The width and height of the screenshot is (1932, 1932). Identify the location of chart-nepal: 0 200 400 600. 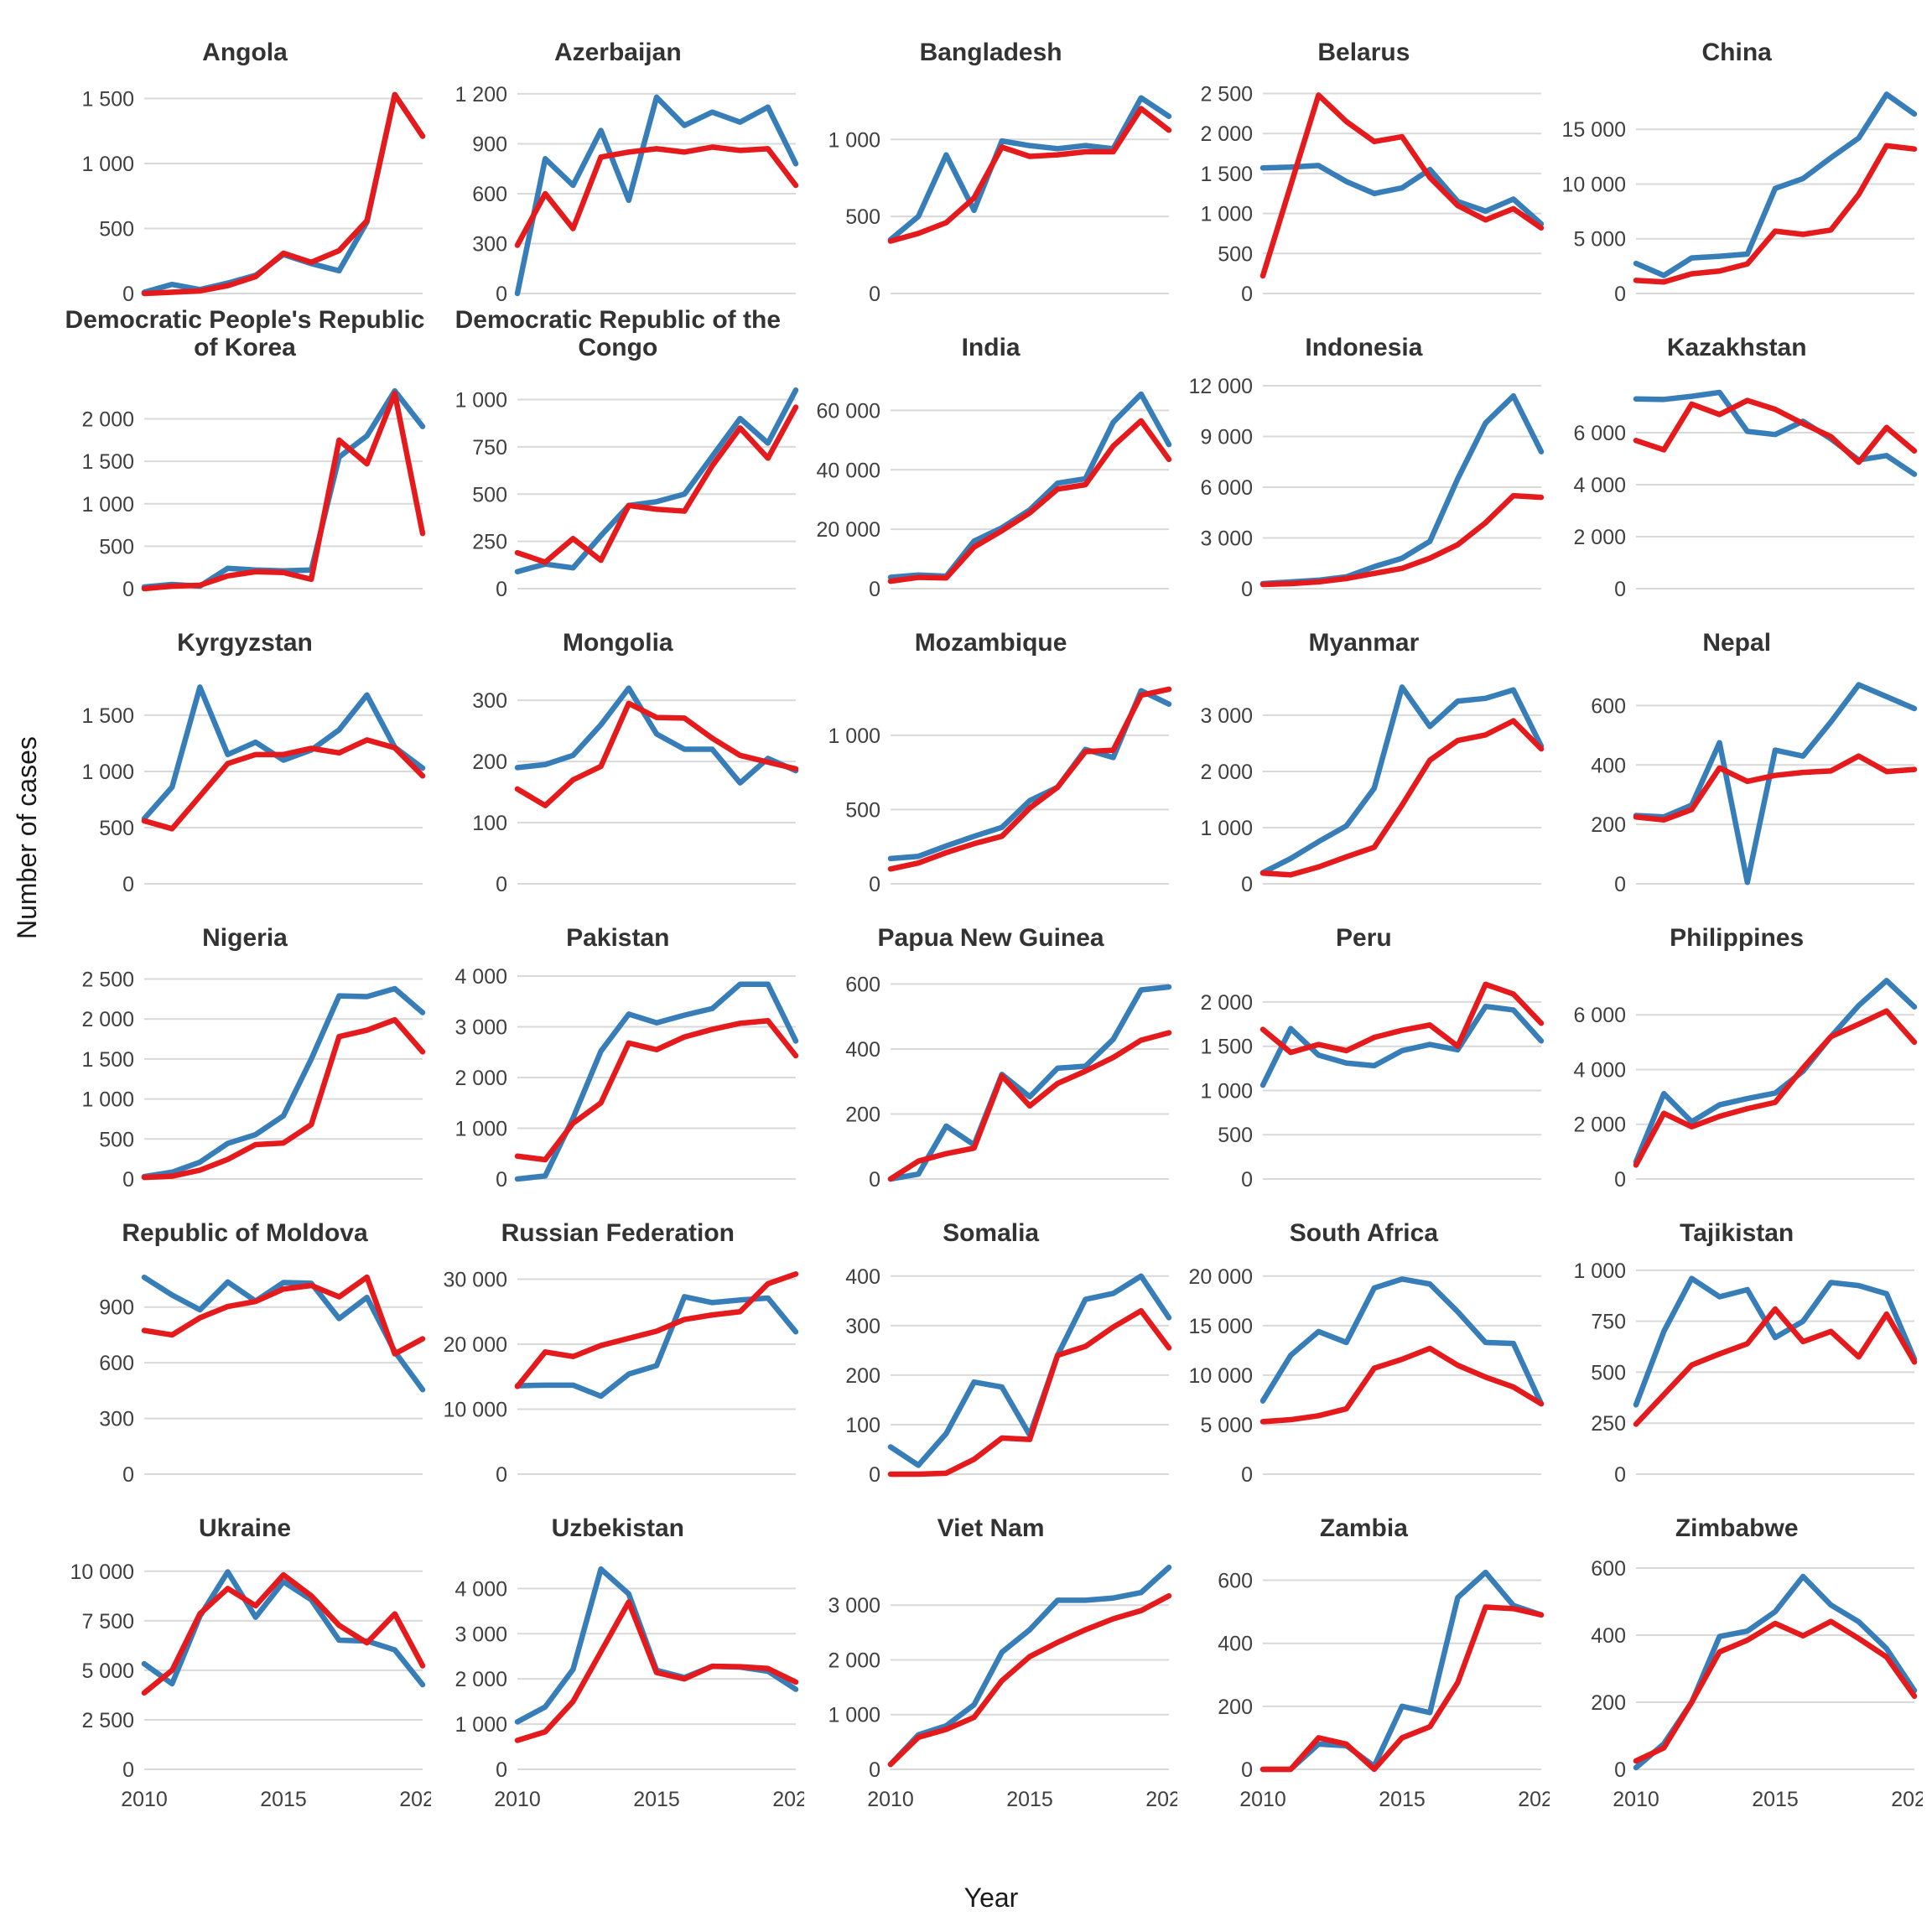
(1754, 789).